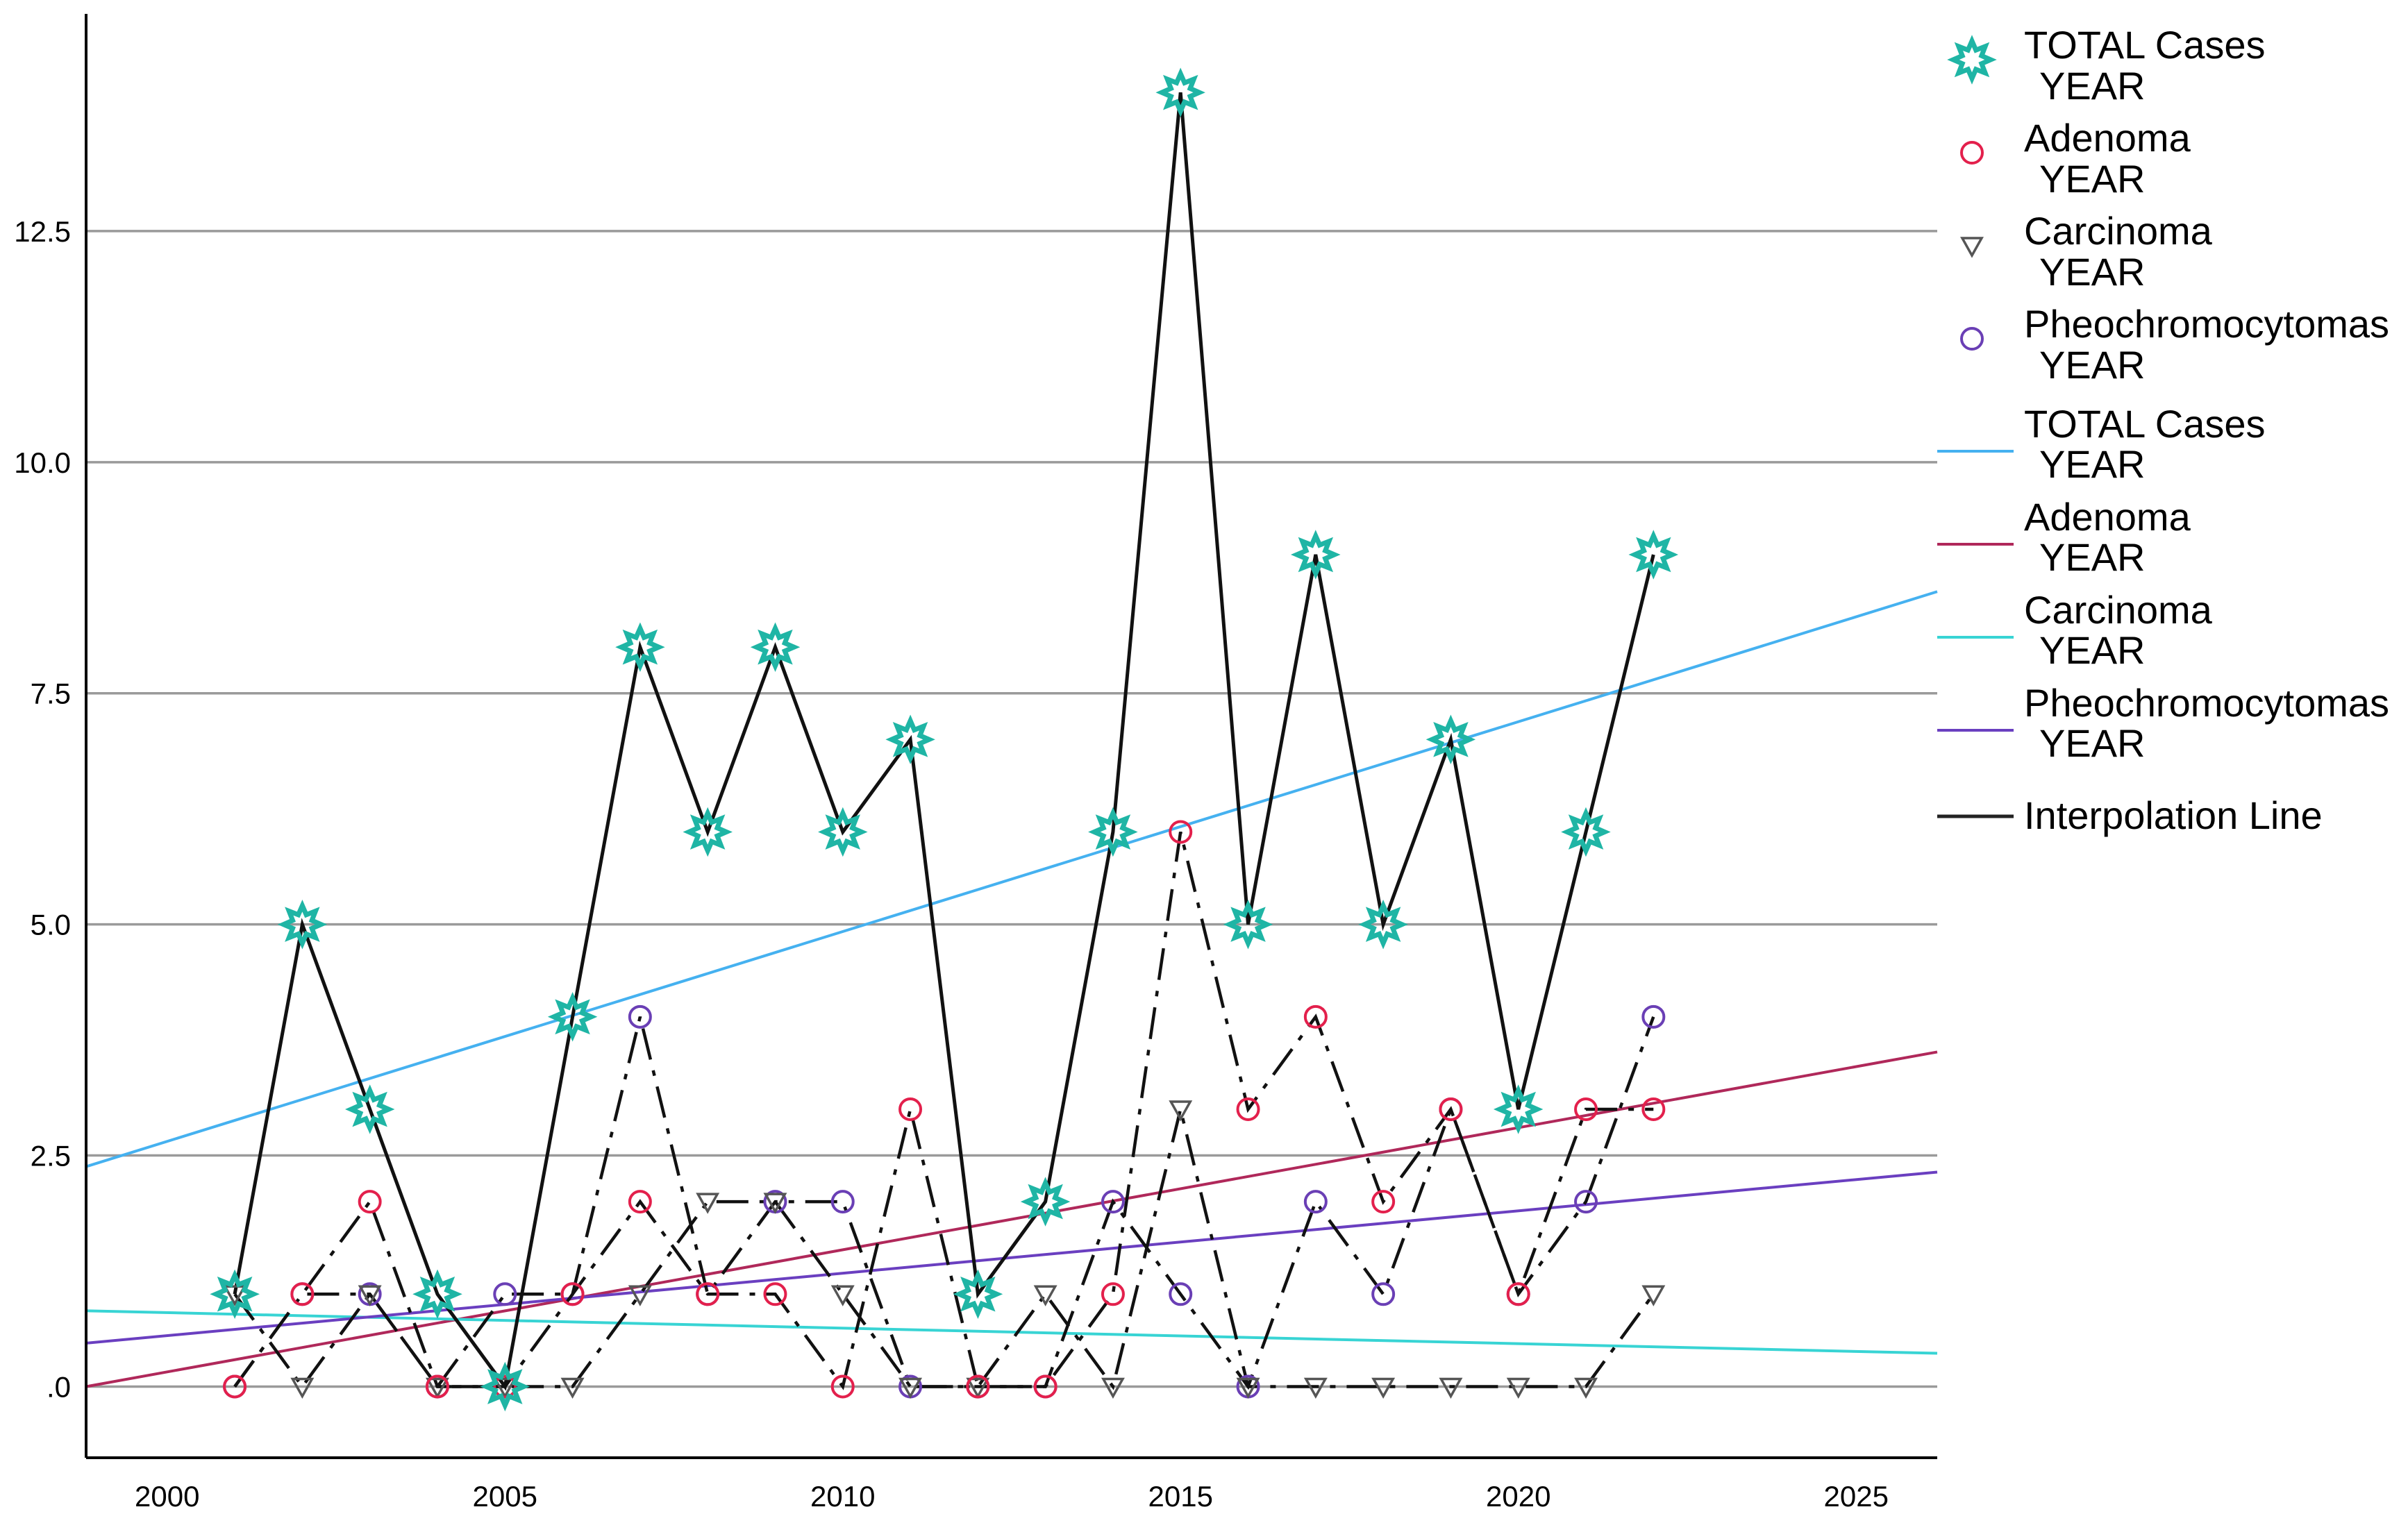 The image size is (2408, 1523). Describe the element at coordinates (1450, 739) in the screenshot. I see `total-point-2019` at that location.